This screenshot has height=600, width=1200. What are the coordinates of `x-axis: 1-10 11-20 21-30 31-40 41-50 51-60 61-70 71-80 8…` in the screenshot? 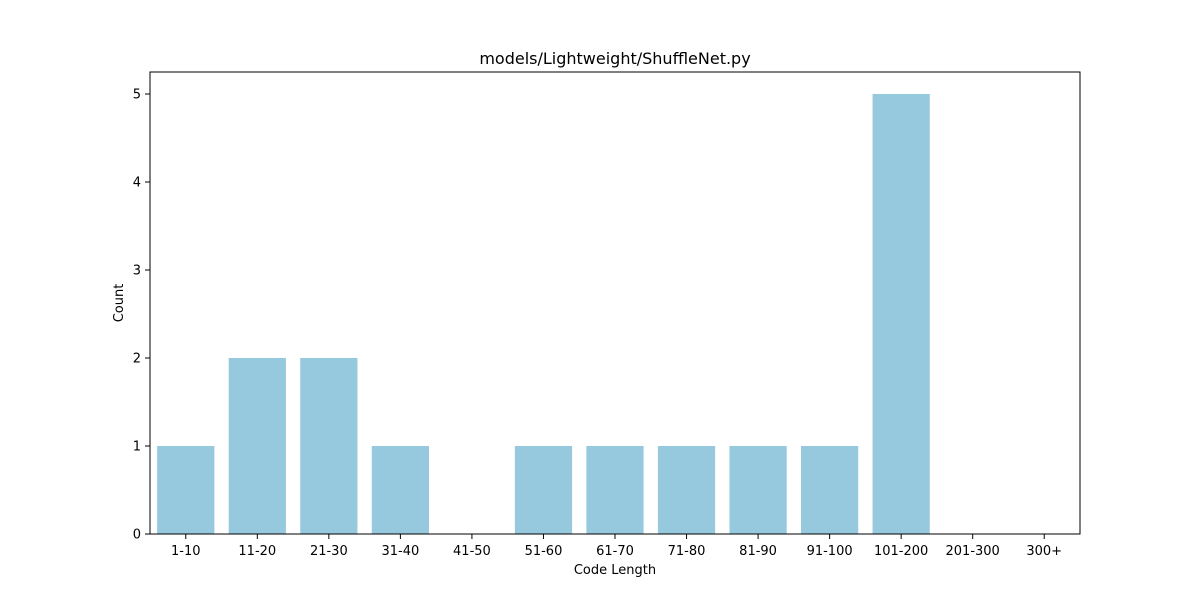 It's located at (616, 546).